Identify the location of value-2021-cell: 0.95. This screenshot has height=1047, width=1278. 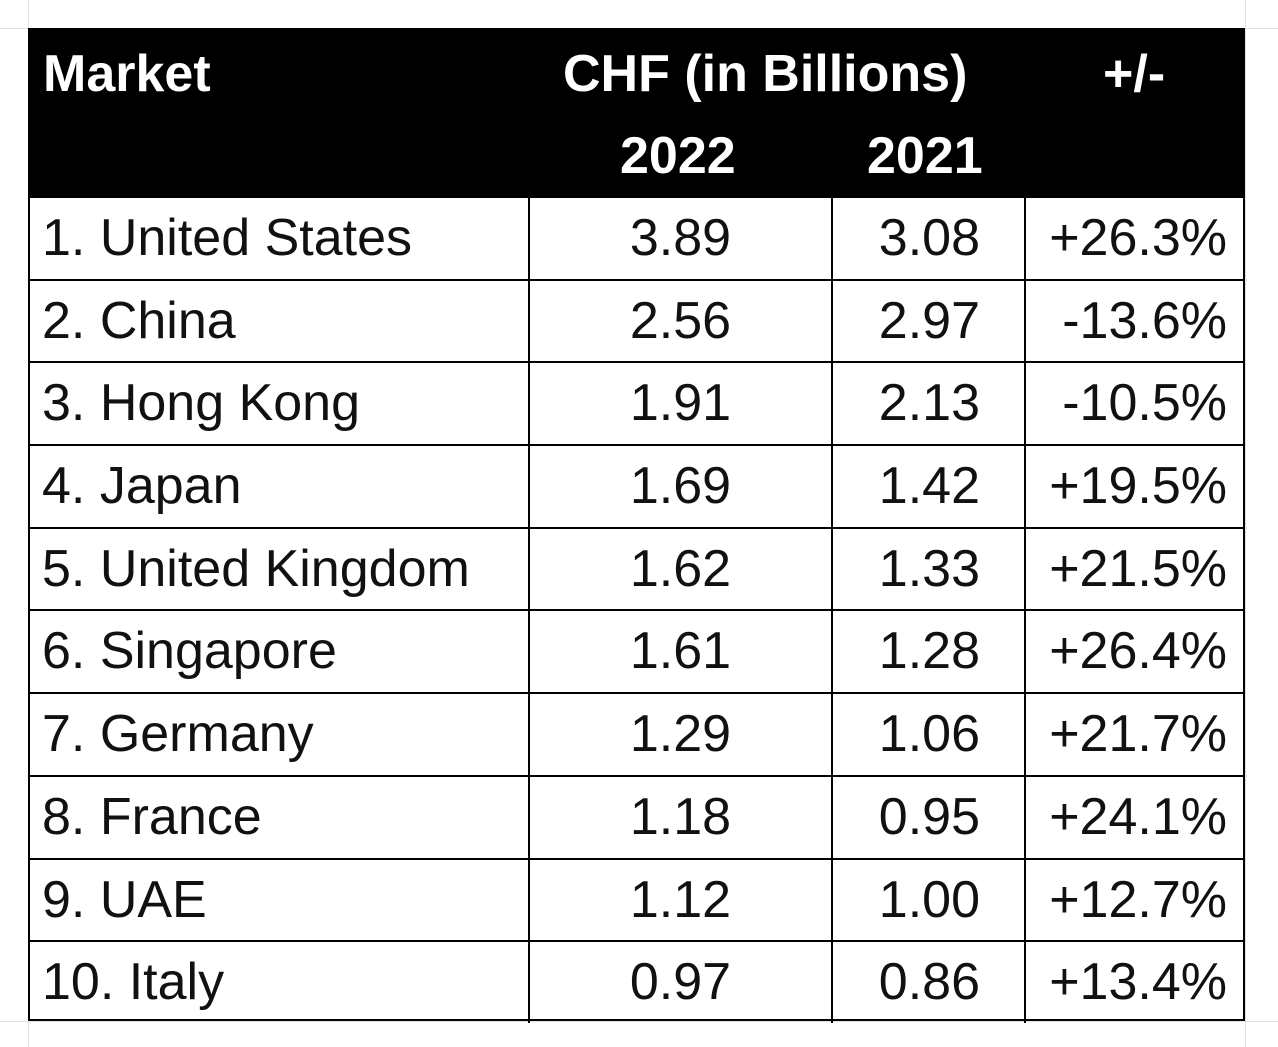
(929, 817).